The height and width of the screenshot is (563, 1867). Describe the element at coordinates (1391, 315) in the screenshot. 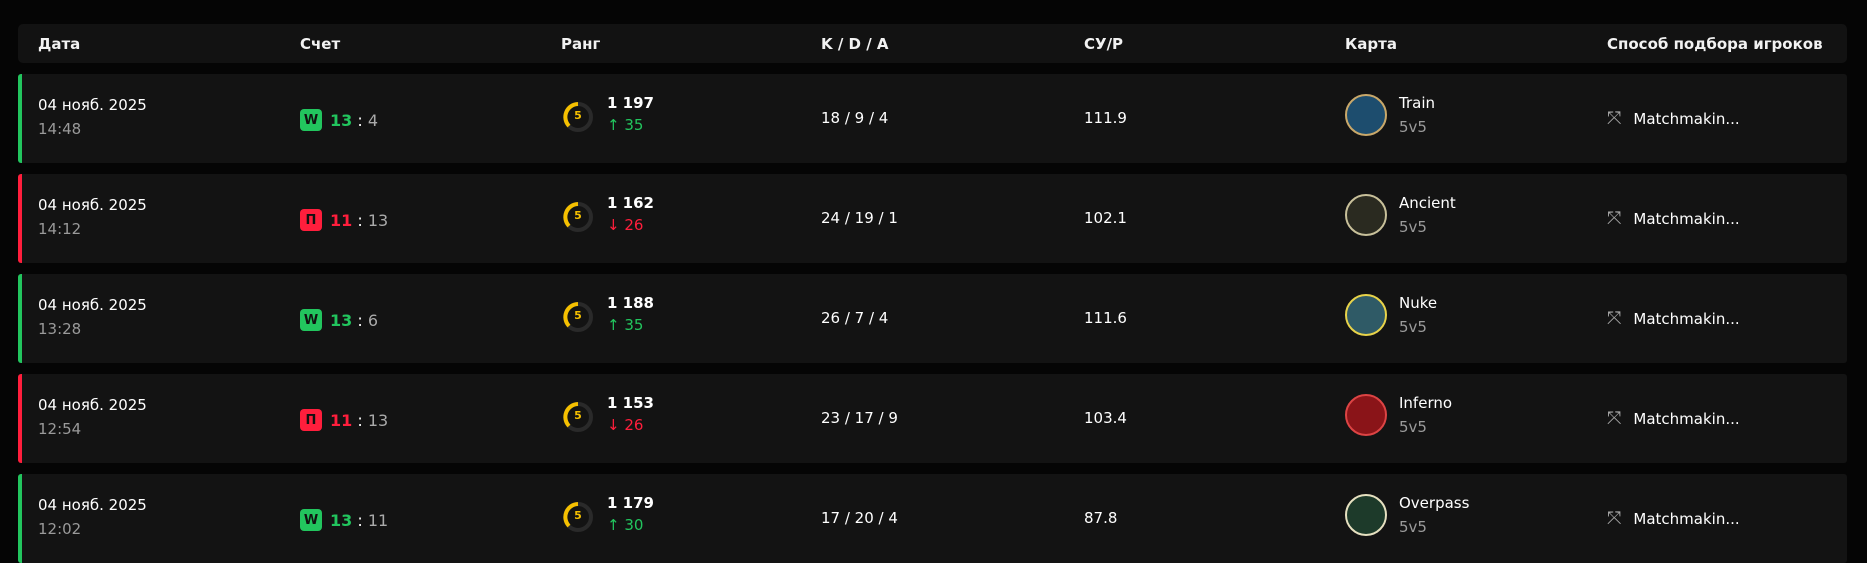

I see `map-cell: Nuke 5v5` at that location.